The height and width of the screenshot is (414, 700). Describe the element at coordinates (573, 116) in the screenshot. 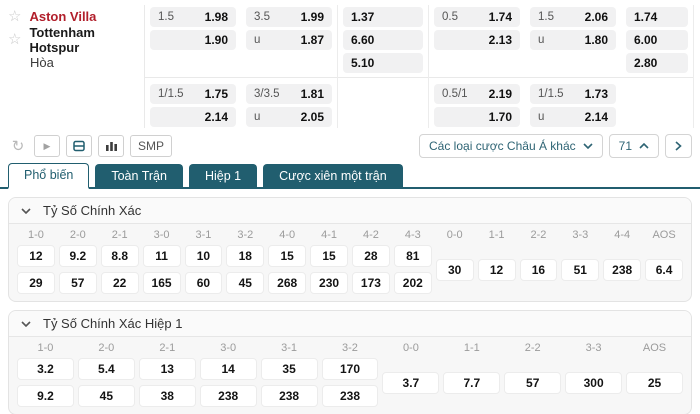

I see `odds-cell: u 2.14` at that location.